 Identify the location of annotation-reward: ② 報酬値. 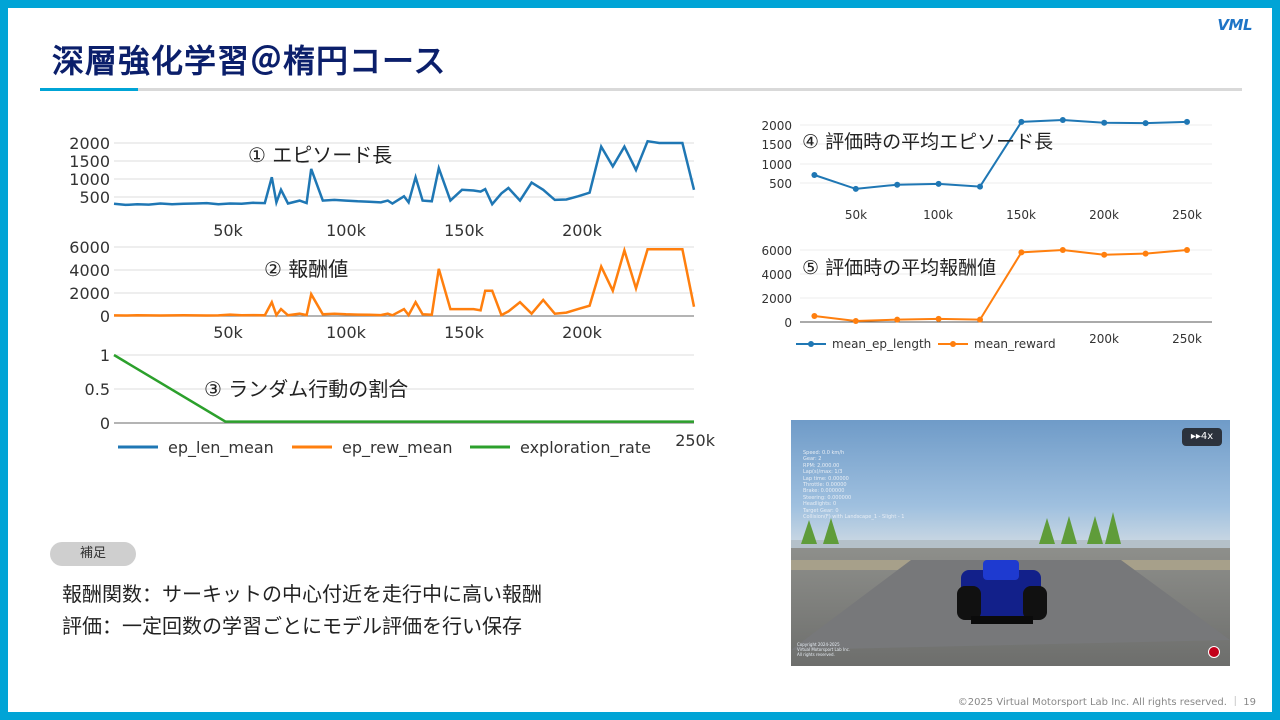
(306, 269).